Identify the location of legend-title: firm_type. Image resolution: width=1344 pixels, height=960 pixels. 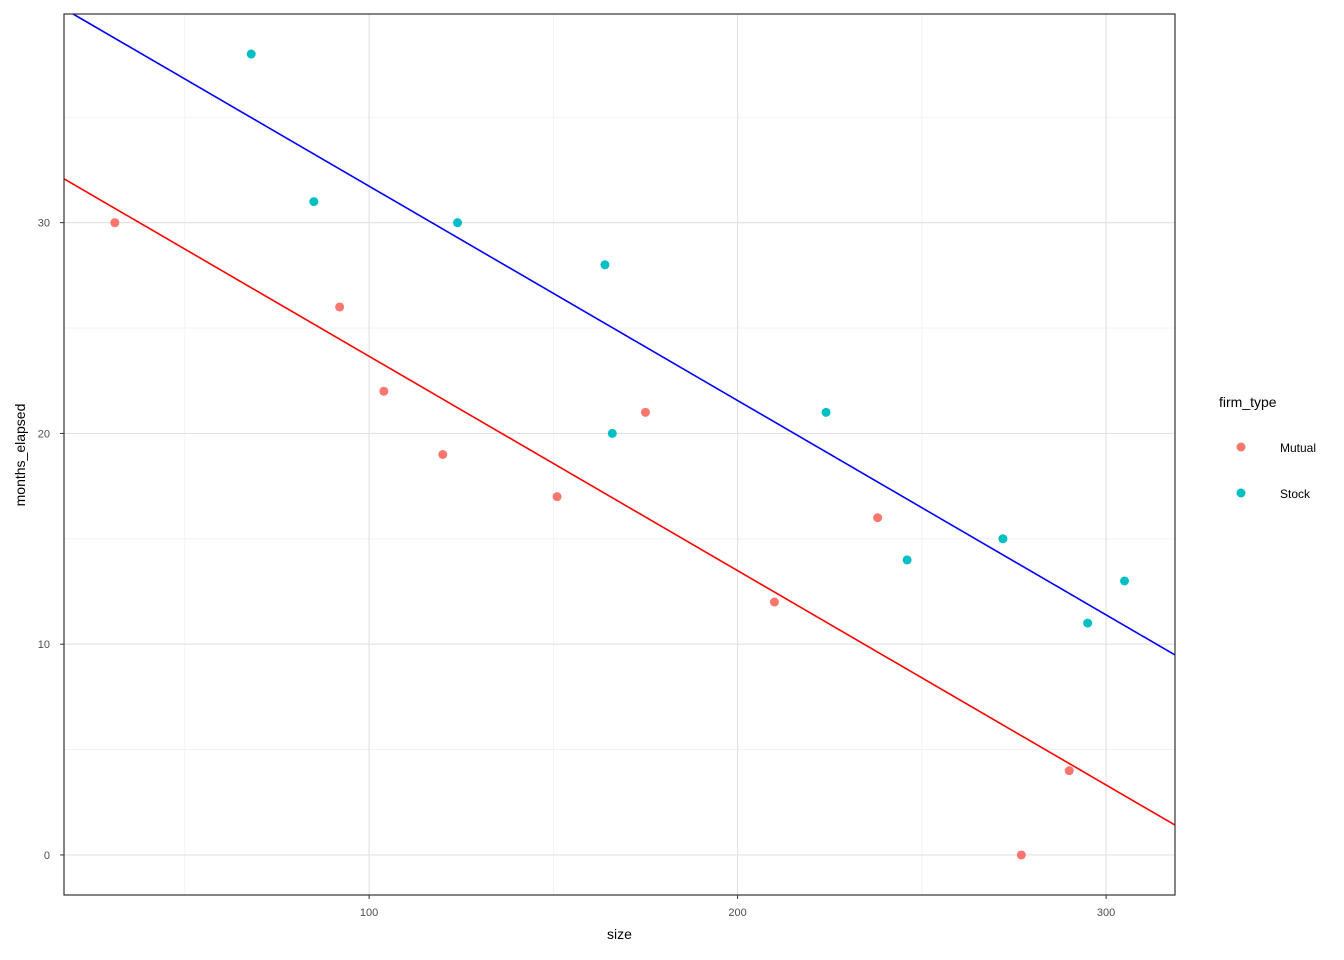
(1248, 402).